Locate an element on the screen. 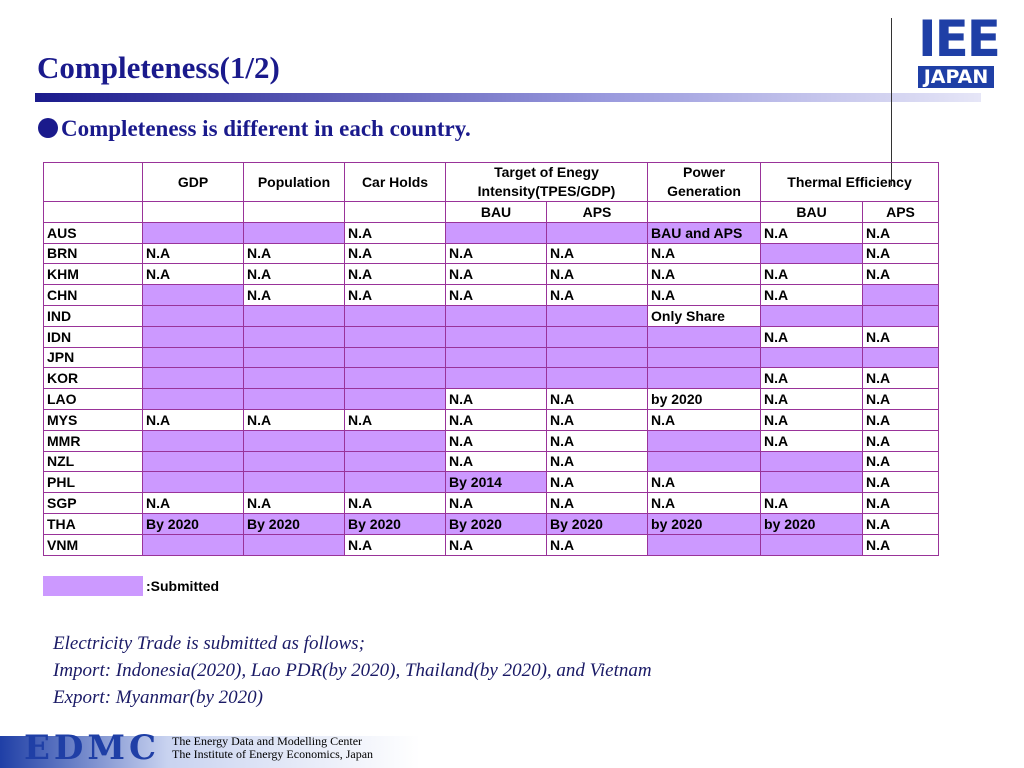  row: VNM N.A N.A N.A N.A is located at coordinates (491, 544).